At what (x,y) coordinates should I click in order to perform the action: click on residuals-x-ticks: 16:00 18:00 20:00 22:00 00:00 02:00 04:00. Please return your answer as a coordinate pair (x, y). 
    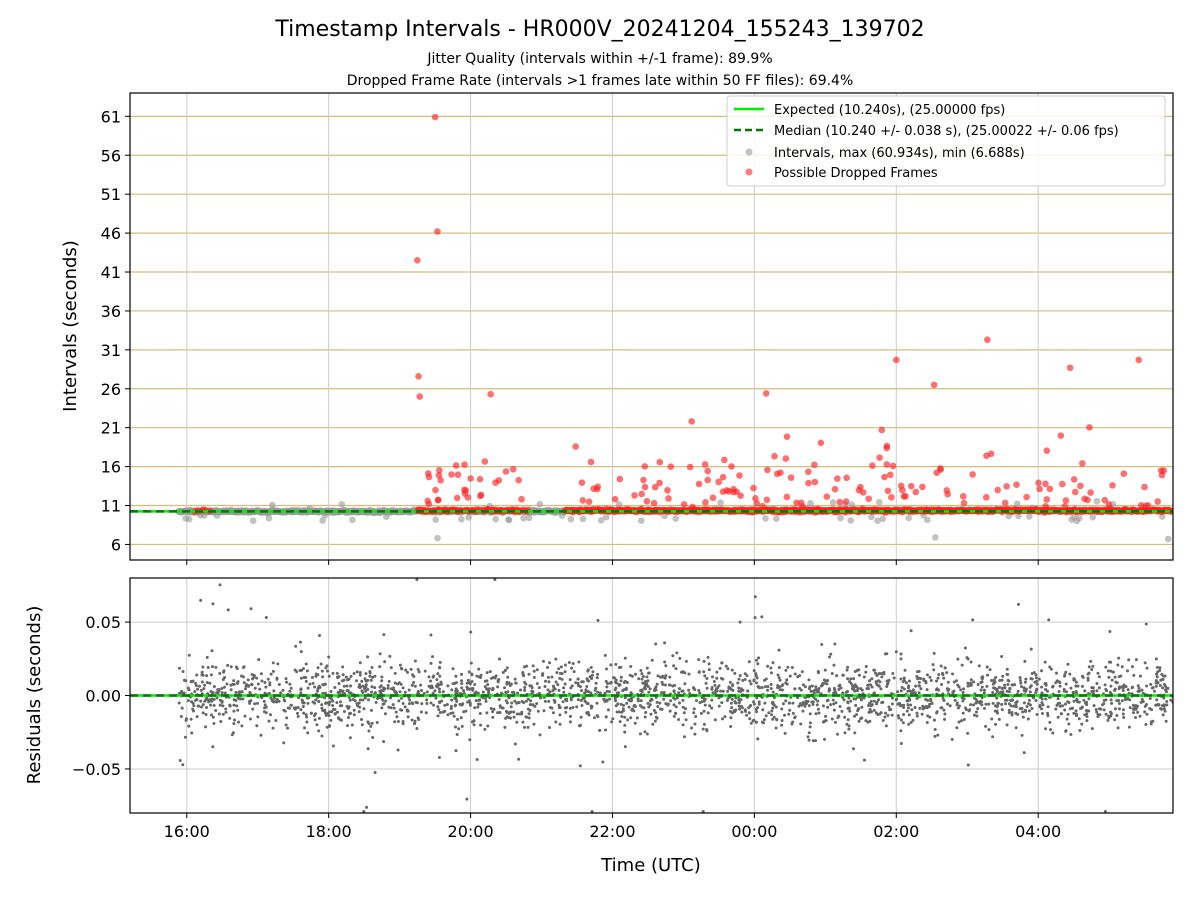
    Looking at the image, I should click on (612, 827).